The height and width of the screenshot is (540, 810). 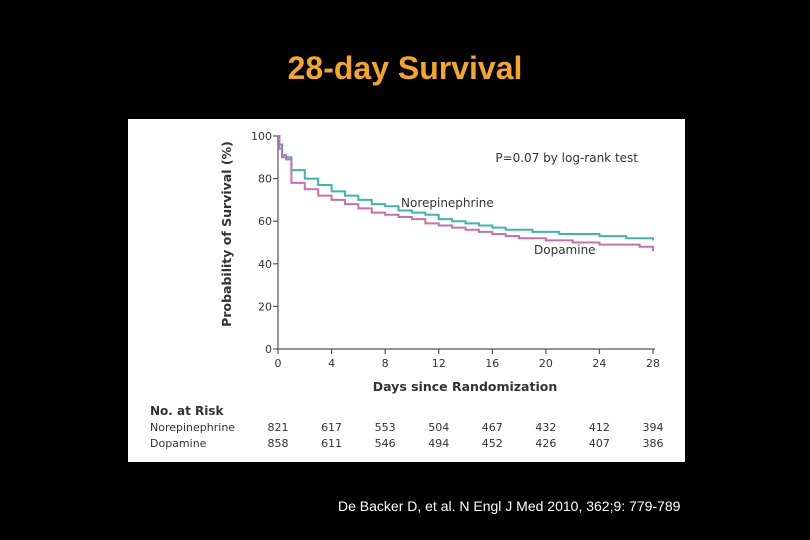 I want to click on risk-value-norepinephrine-day-8: 553, so click(x=385, y=427).